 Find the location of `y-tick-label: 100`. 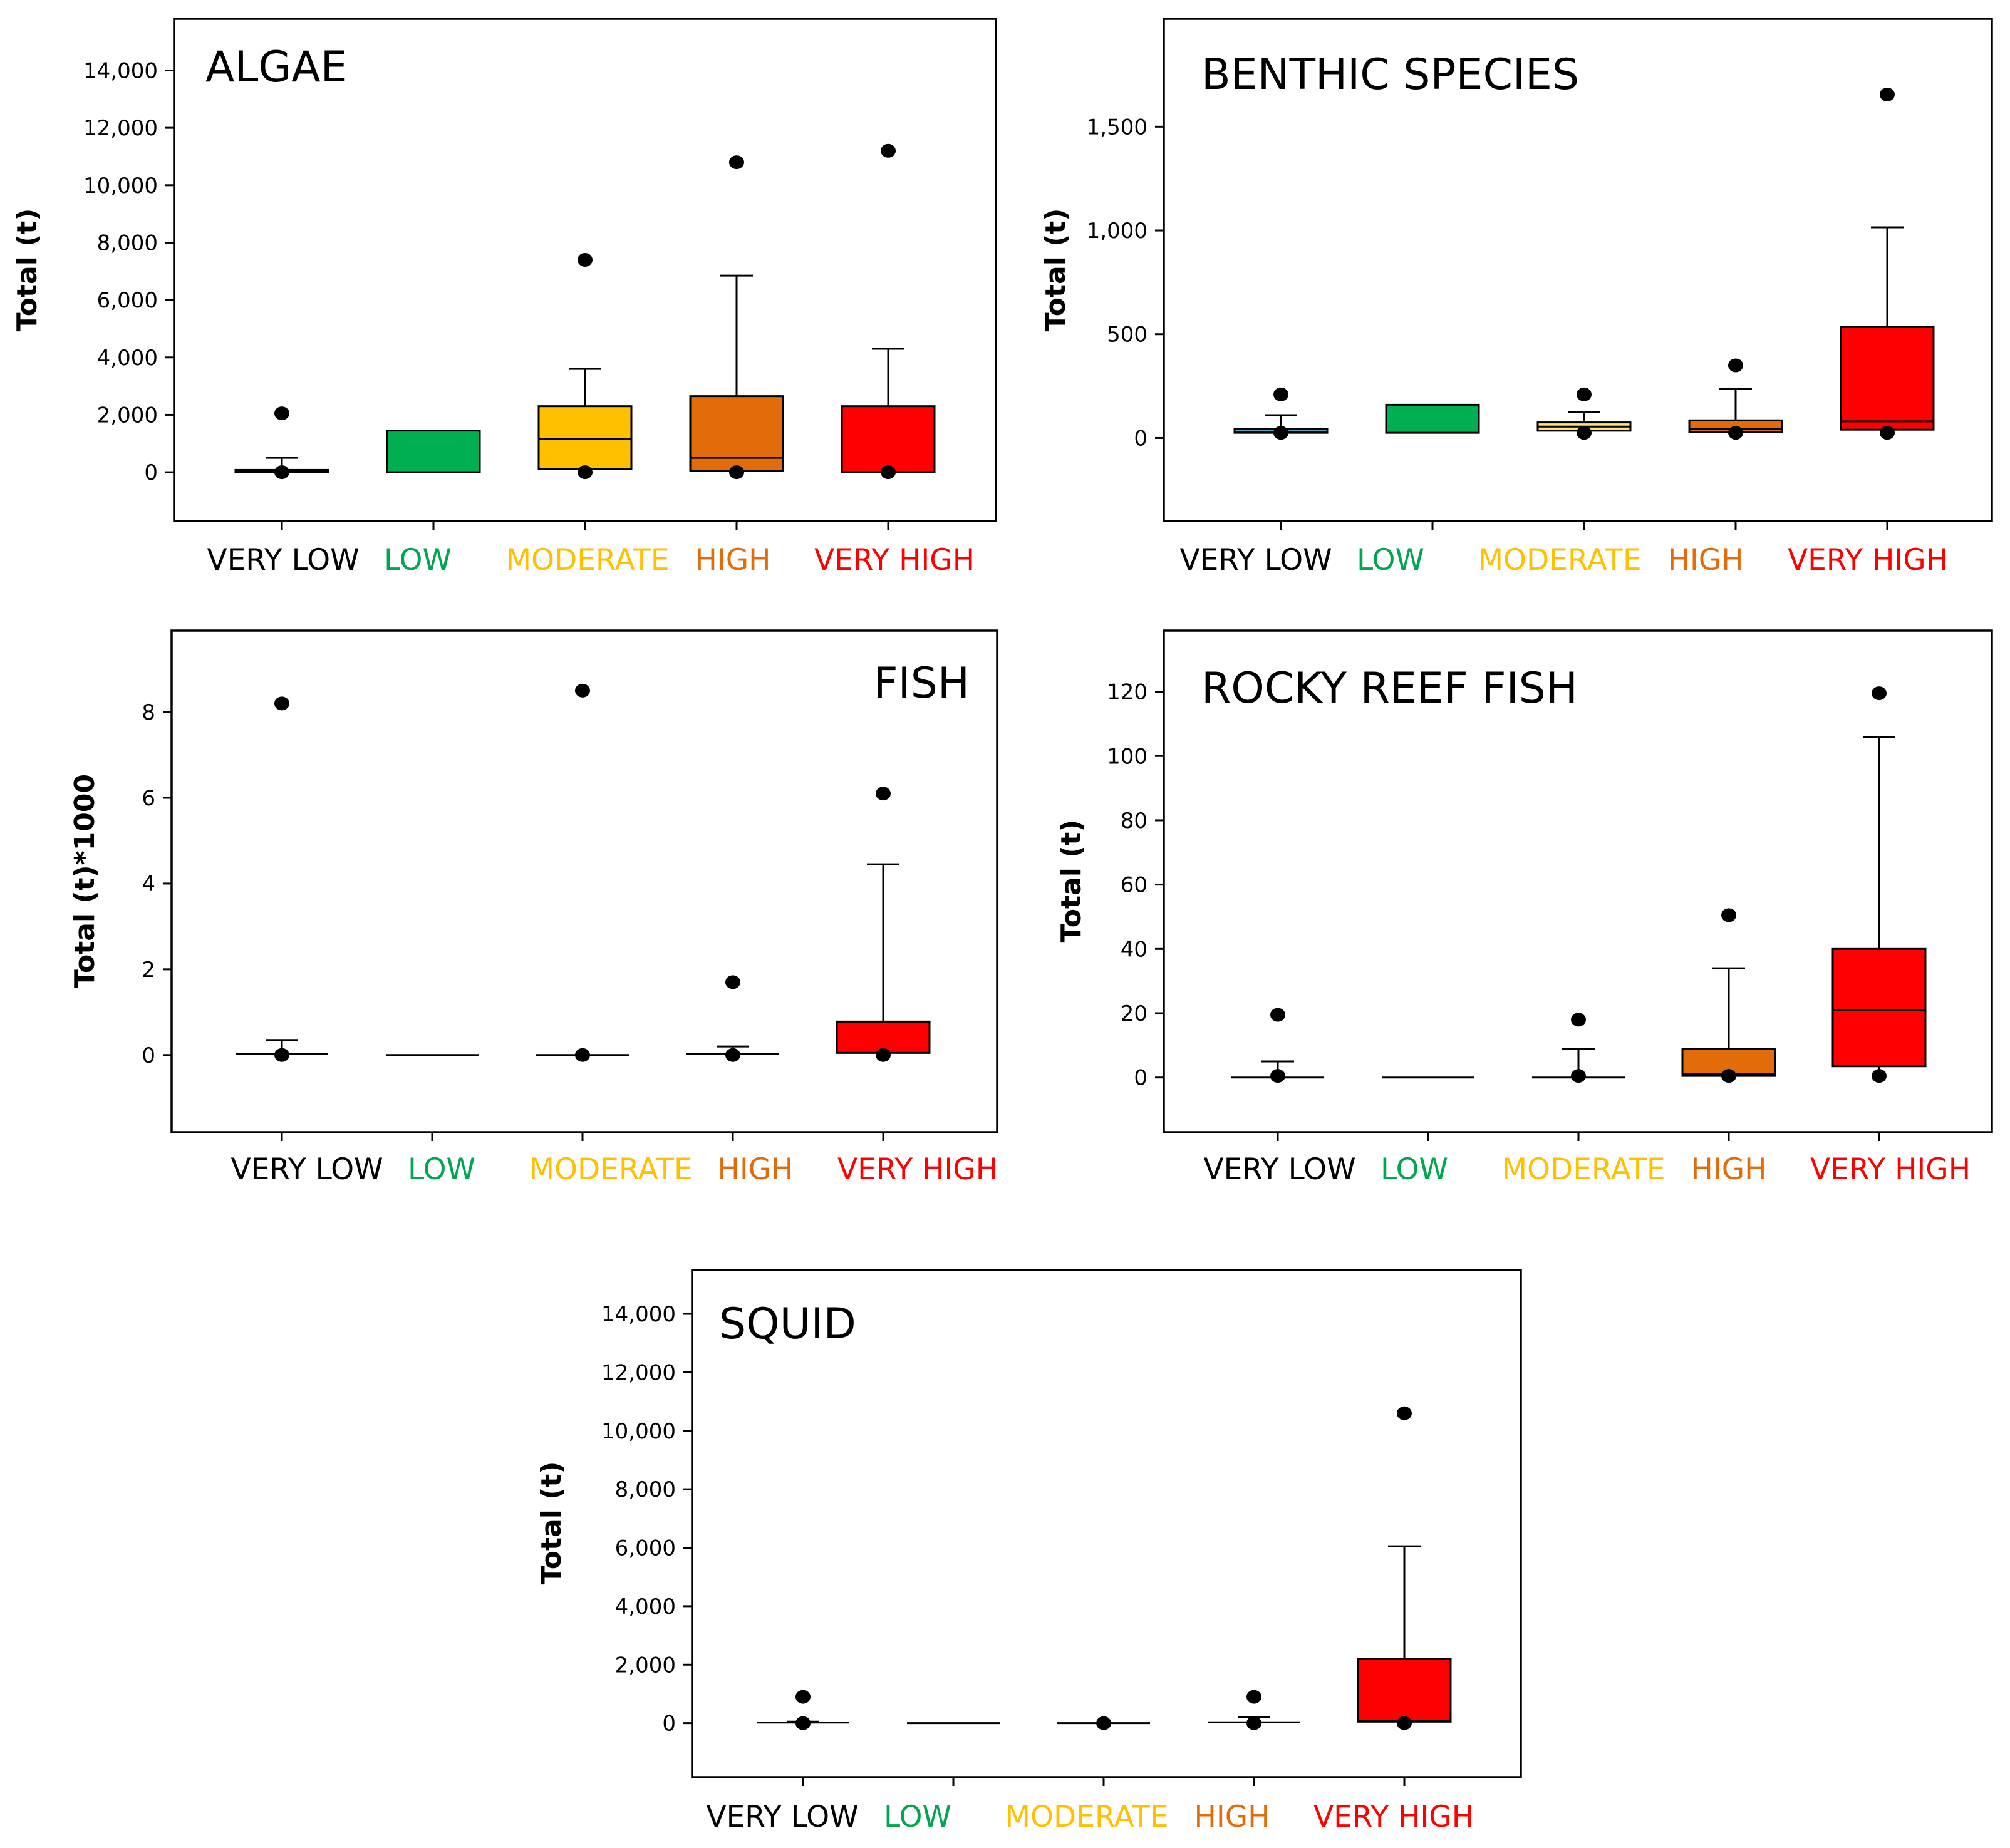

y-tick-label: 100 is located at coordinates (1127, 756).